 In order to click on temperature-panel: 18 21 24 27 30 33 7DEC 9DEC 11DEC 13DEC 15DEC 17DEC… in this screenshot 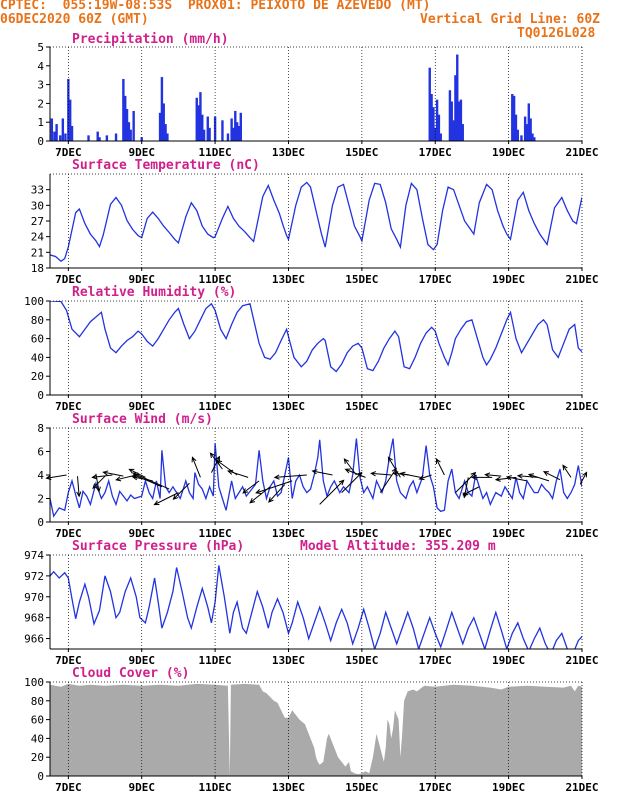, I will do `click(315, 222)`.